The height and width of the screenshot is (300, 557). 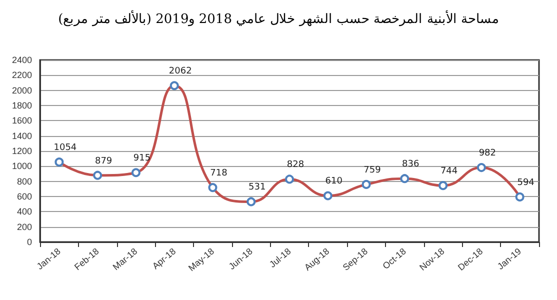 I want to click on y-tick-label: 800, so click(x=24, y=181).